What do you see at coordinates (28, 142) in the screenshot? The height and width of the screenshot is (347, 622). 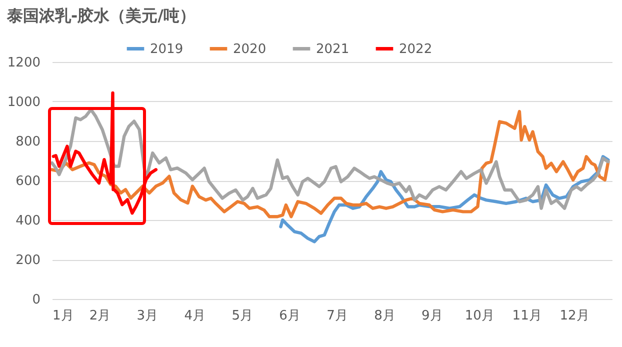 I see `y-tick-label: 800` at bounding box center [28, 142].